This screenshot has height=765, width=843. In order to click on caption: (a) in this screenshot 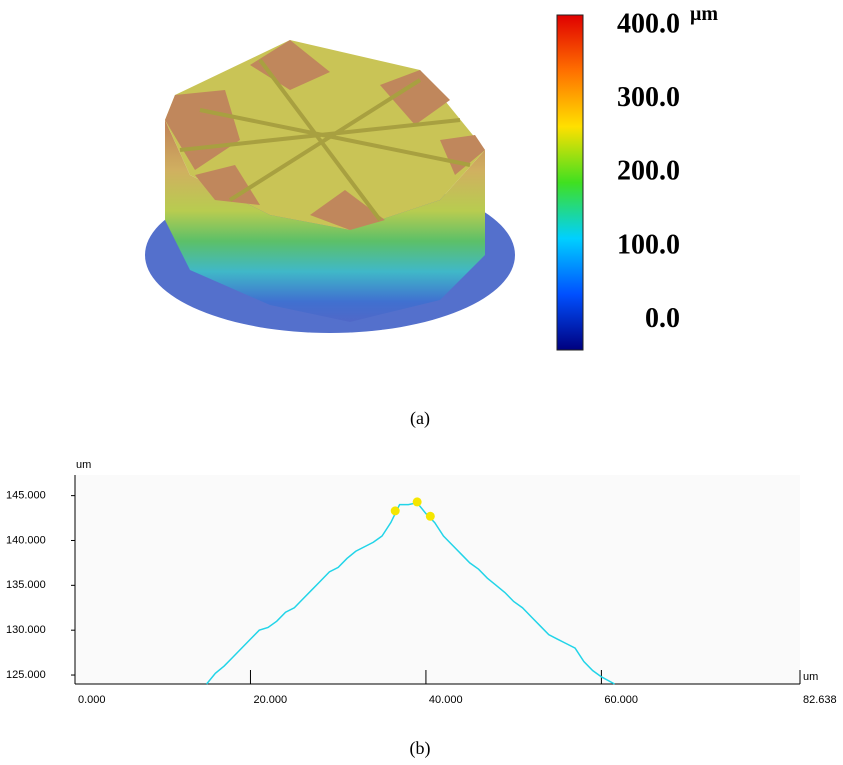, I will do `click(420, 418)`.